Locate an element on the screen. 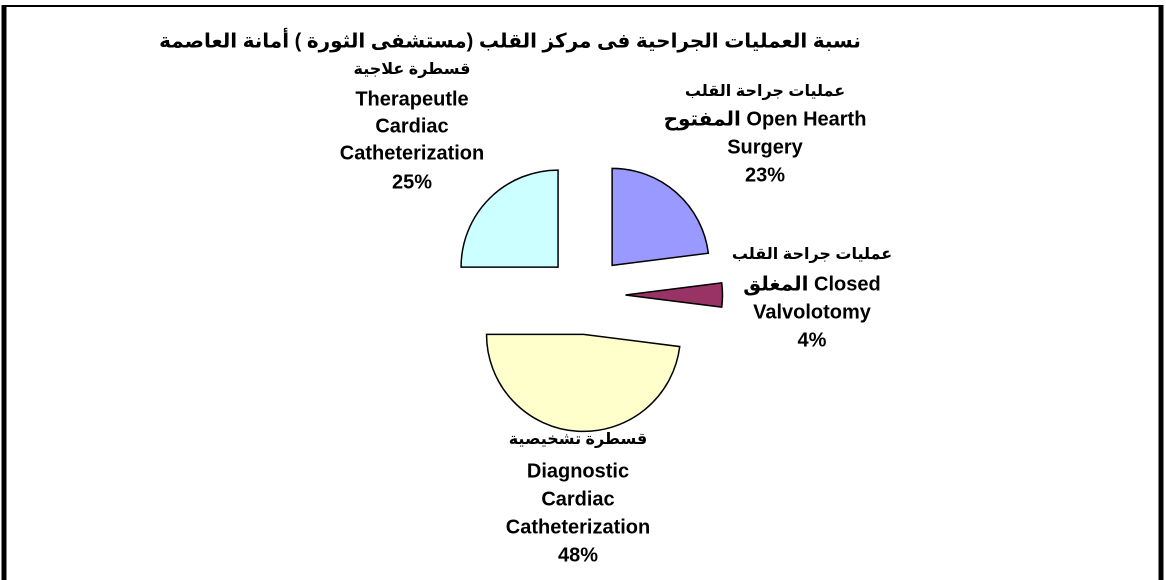  slice-label: قسطرة علاجية is located at coordinates (411, 69).